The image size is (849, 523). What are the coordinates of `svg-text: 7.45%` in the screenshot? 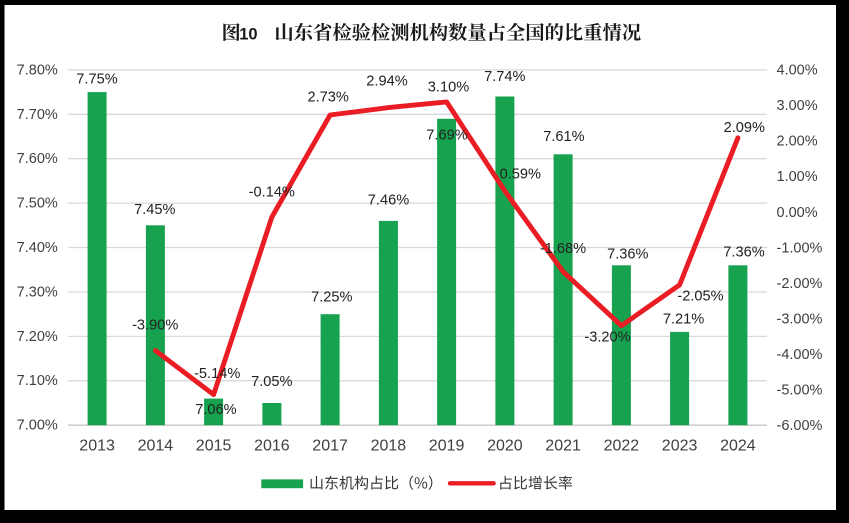 It's located at (154, 210).